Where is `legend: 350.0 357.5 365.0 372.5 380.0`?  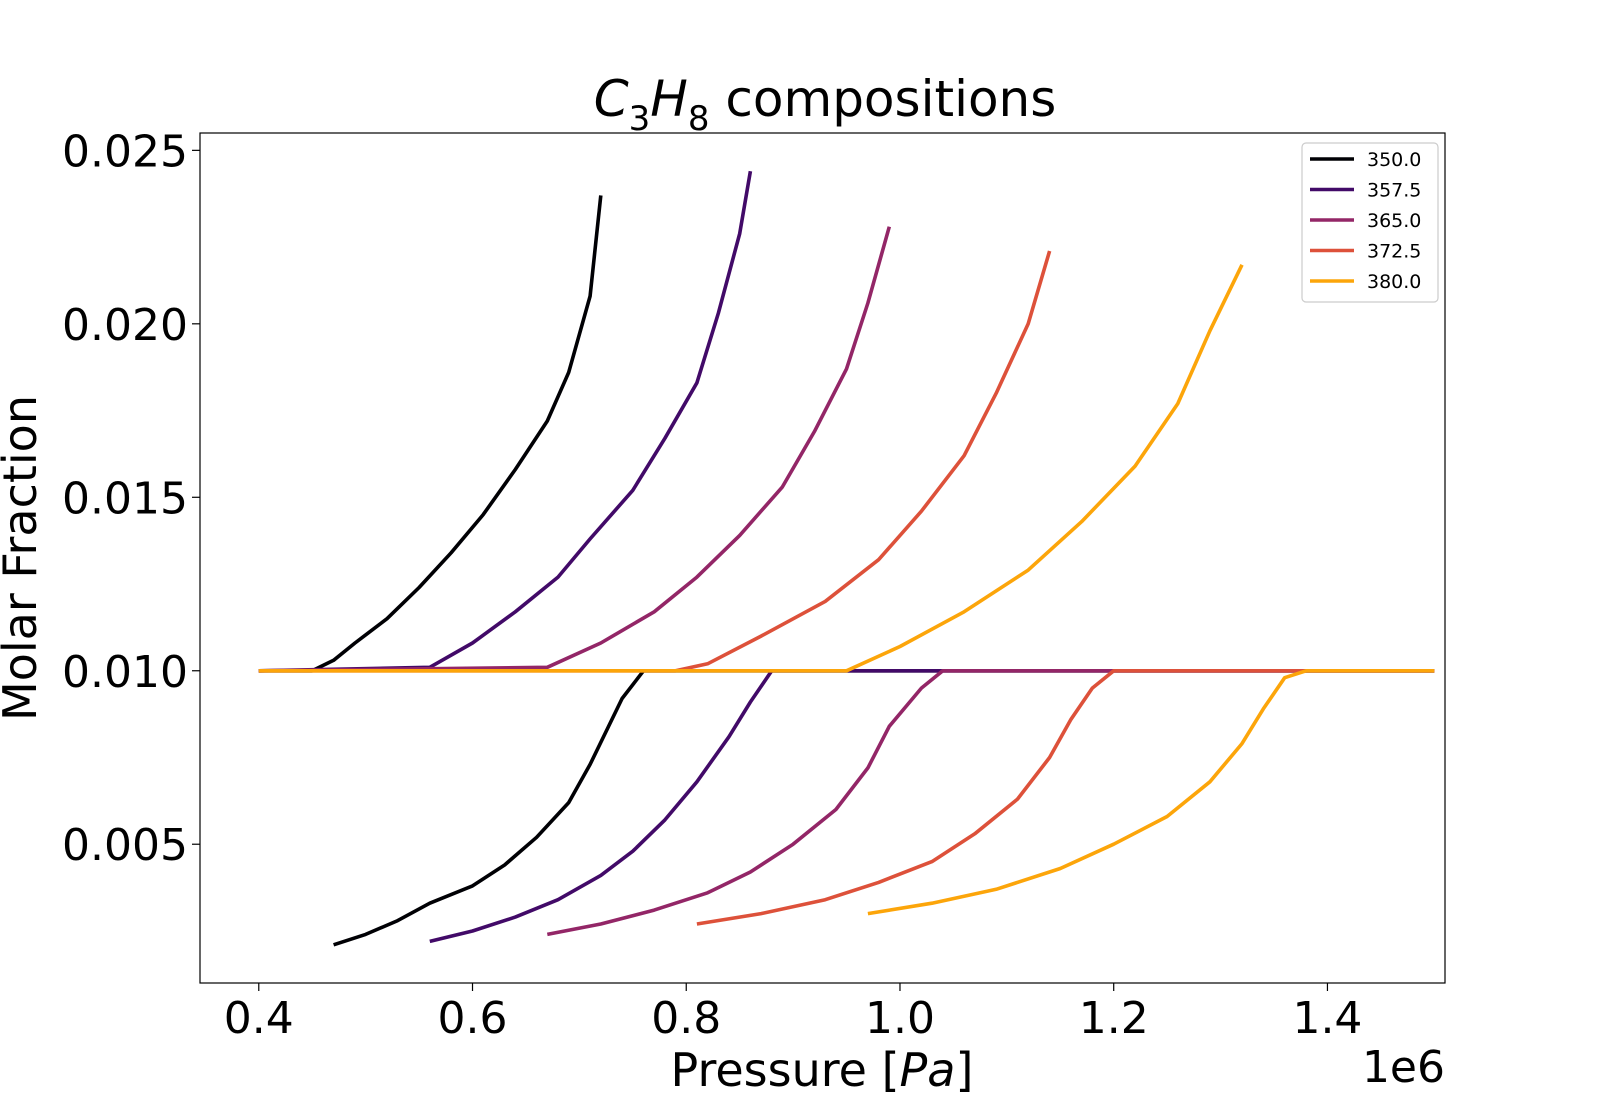 legend: 350.0 357.5 365.0 372.5 380.0 is located at coordinates (1370, 222).